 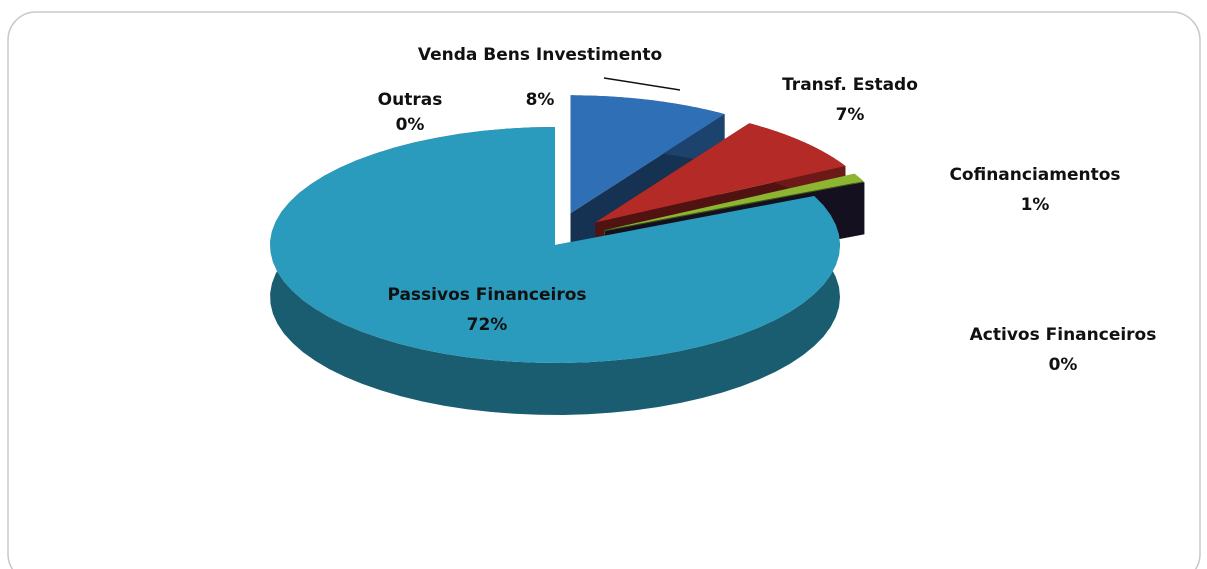 What do you see at coordinates (850, 115) in the screenshot?
I see `value-label: 7%` at bounding box center [850, 115].